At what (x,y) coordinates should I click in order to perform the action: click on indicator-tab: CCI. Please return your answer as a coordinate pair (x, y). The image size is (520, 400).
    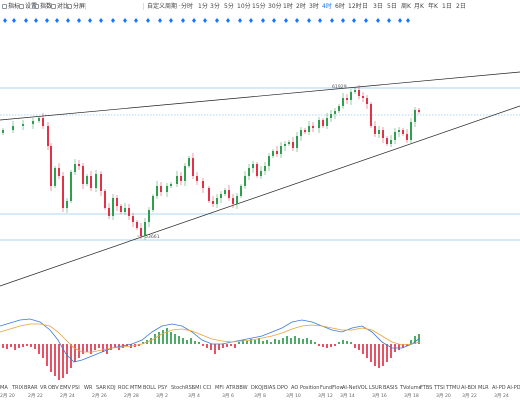
    Looking at the image, I should click on (207, 388).